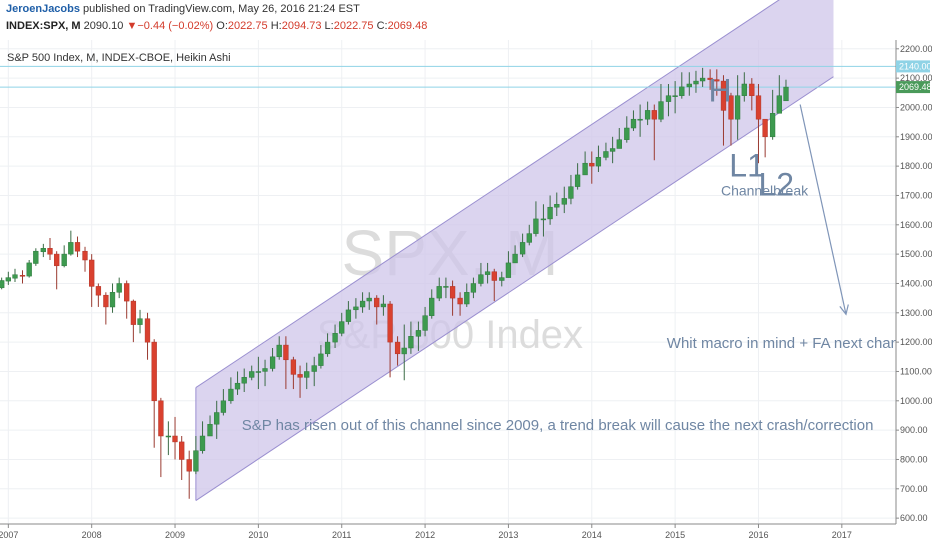 This screenshot has width=932, height=550. I want to click on y-tick-label: 1200.00, so click(916, 342).